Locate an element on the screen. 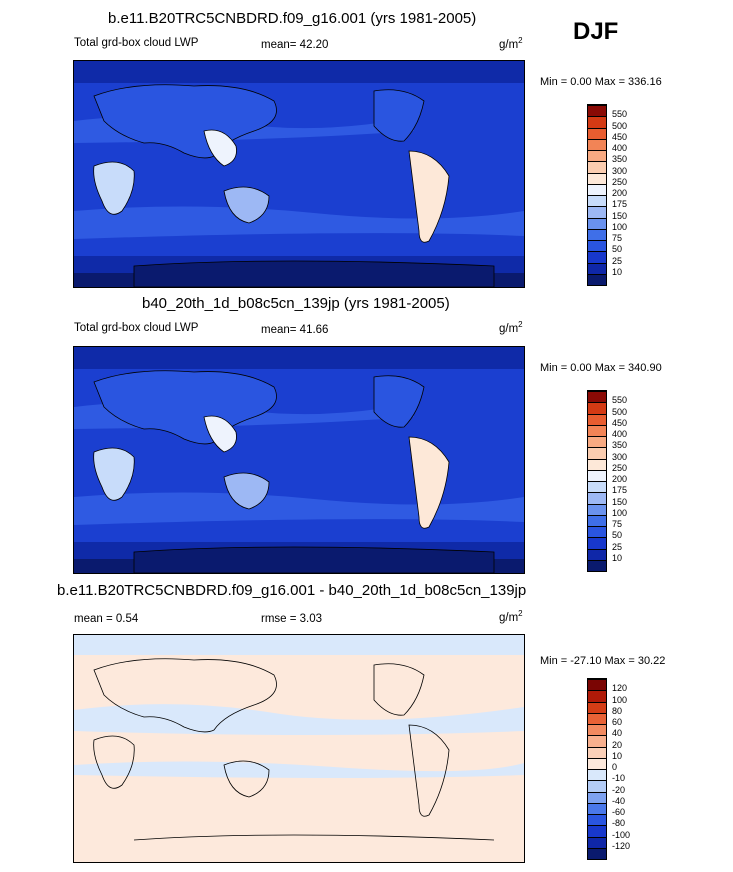 The height and width of the screenshot is (872, 733). colorbar-tick-label: 120 is located at coordinates (620, 688).